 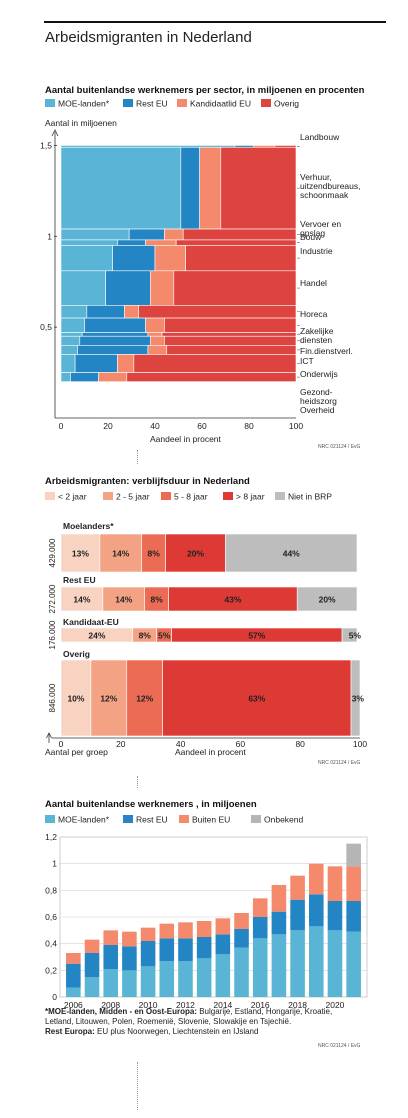 What do you see at coordinates (258, 188) in the screenshot?
I see `mosaic-cell-verhuur-uitzendbureaus-schoonmaak-overig` at bounding box center [258, 188].